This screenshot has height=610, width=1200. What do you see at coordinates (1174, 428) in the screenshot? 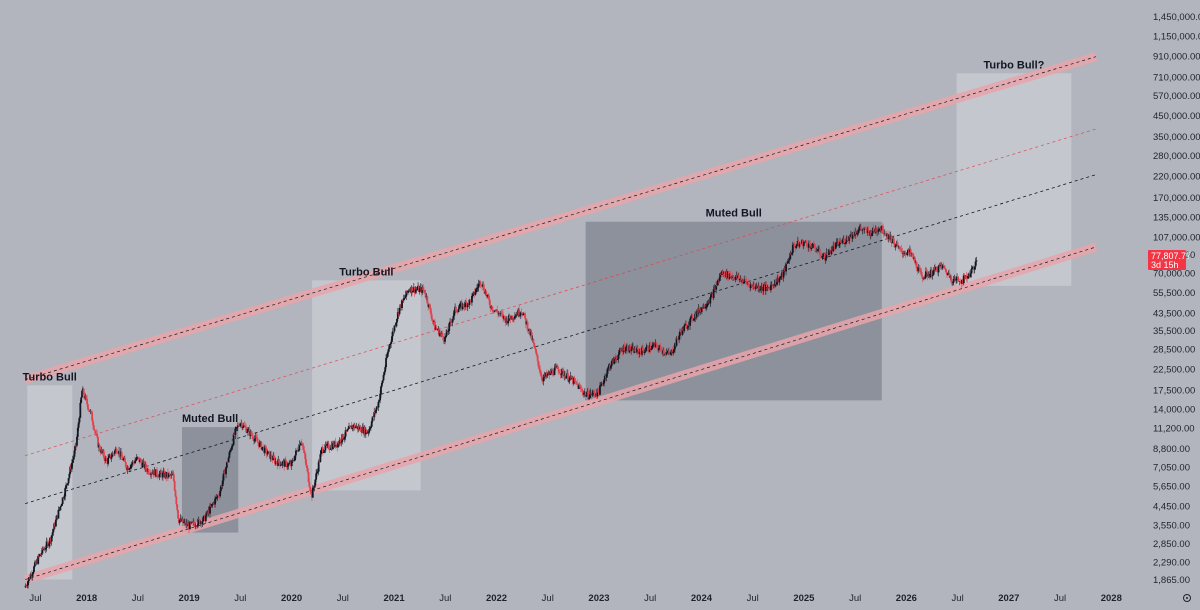
I see `price-tick-label: 11,200.00` at bounding box center [1174, 428].